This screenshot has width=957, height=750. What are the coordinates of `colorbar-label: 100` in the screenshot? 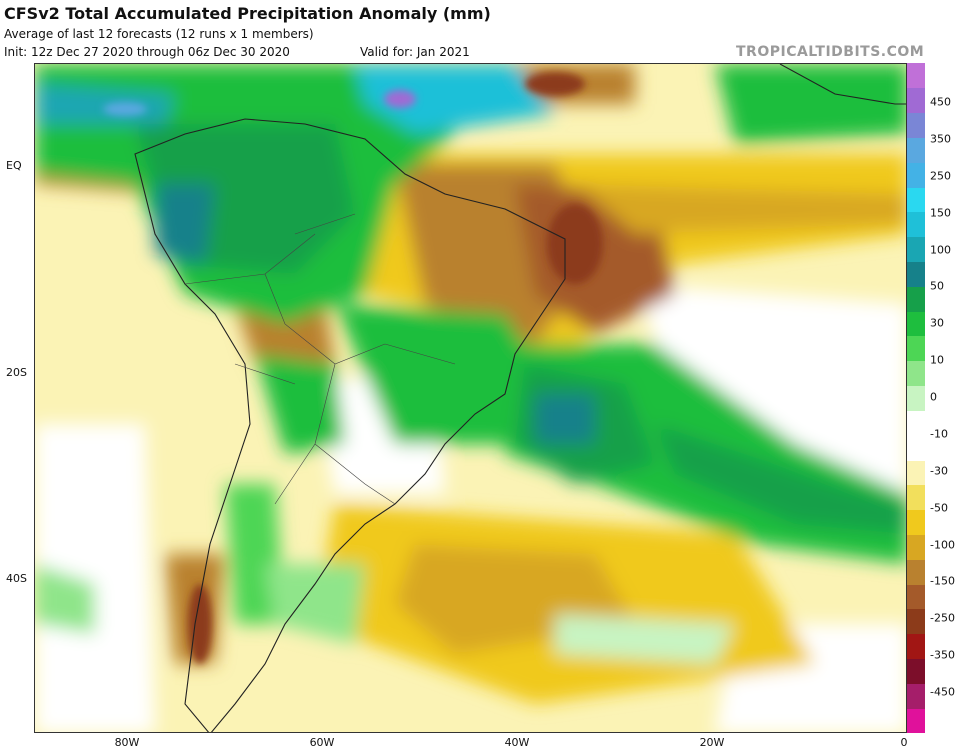 It's located at (940, 249).